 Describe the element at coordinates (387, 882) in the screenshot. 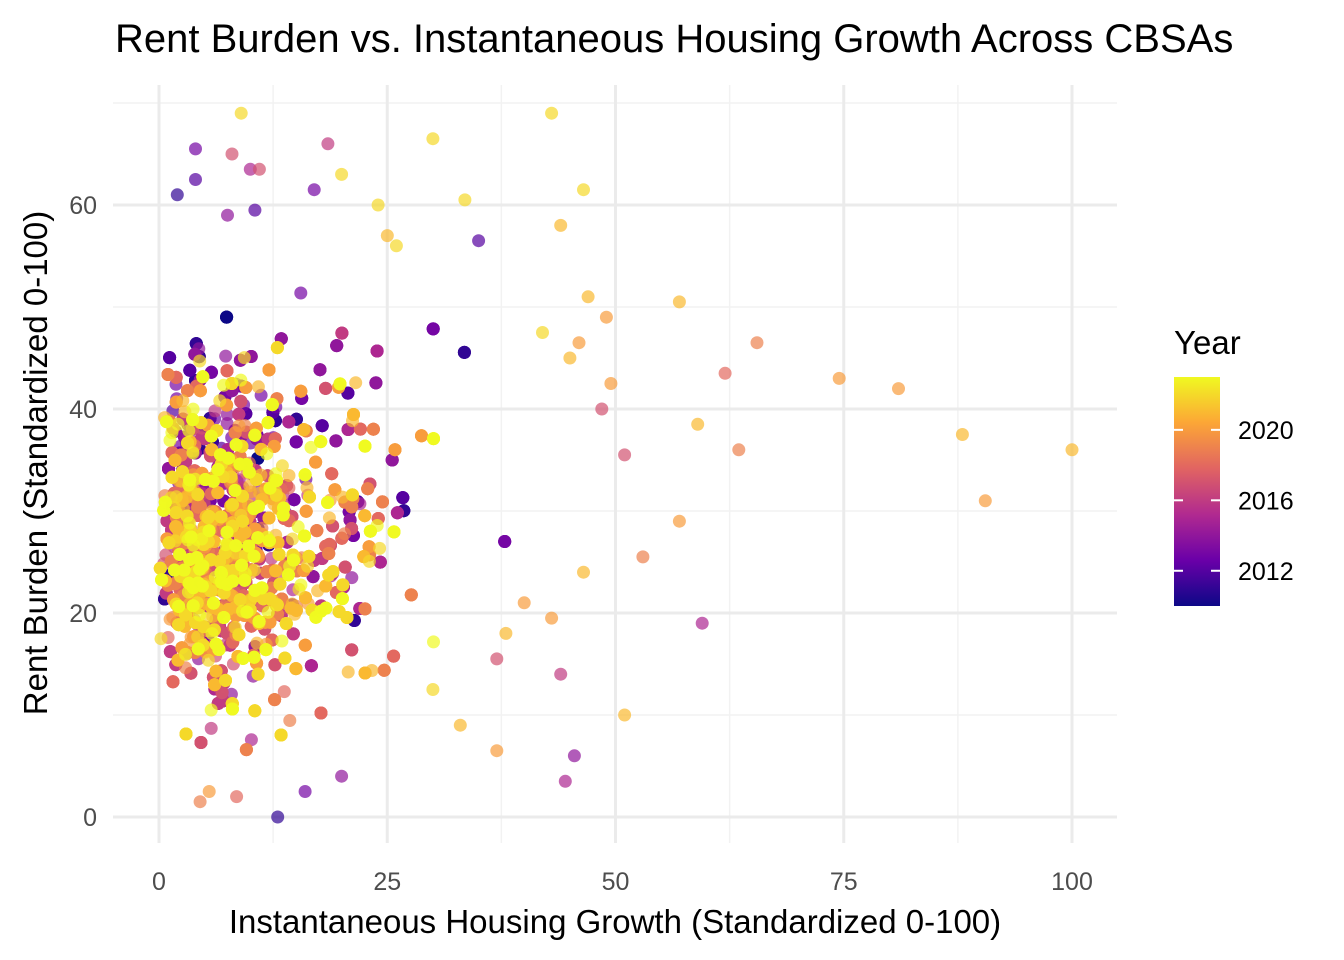

I see `x-tick-label: 25` at that location.